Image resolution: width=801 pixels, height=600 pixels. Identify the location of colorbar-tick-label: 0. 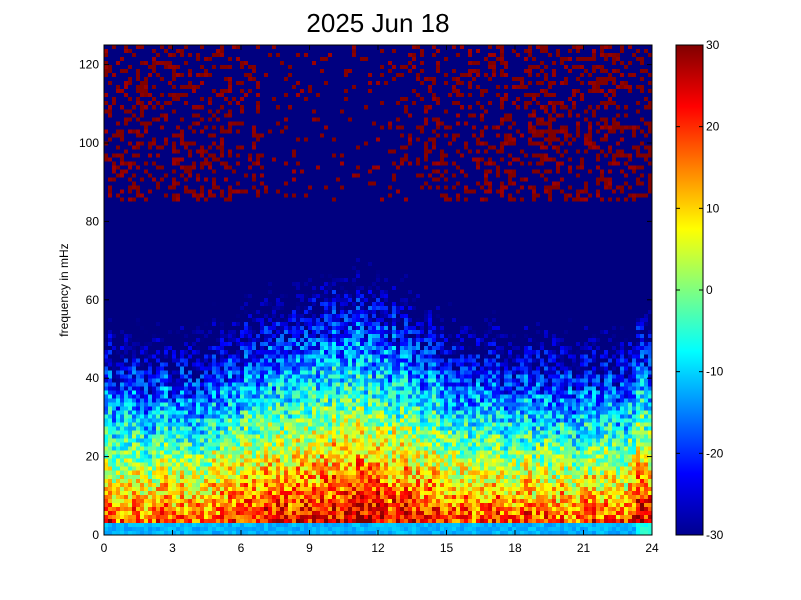
(709, 290).